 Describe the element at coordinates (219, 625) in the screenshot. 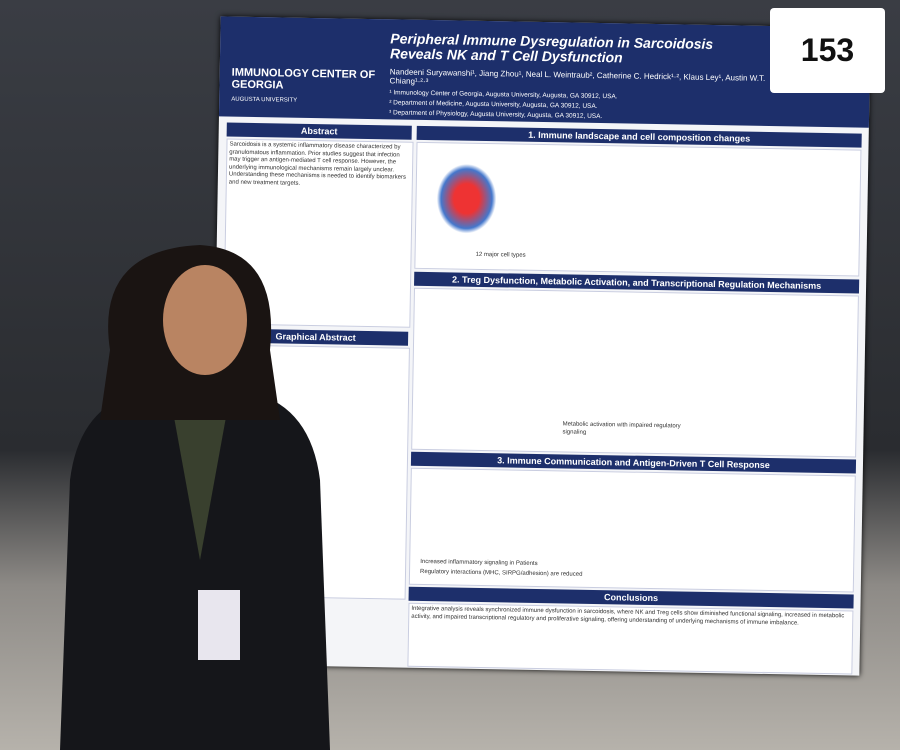

I see `badge-card` at that location.